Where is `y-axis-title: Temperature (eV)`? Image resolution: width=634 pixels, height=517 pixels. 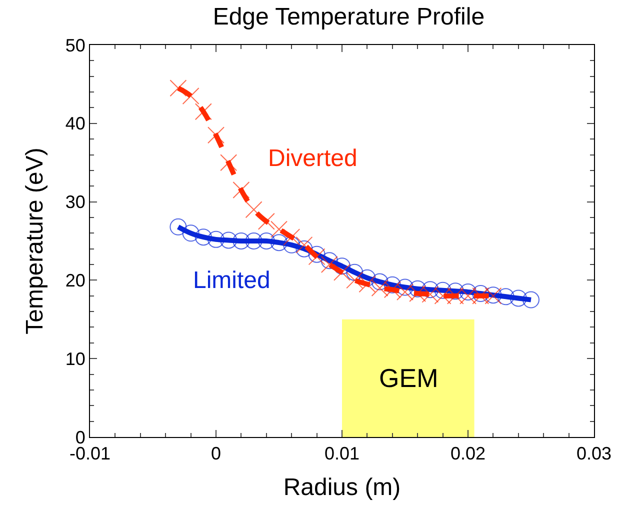 y-axis-title: Temperature (eV) is located at coordinates (34, 241).